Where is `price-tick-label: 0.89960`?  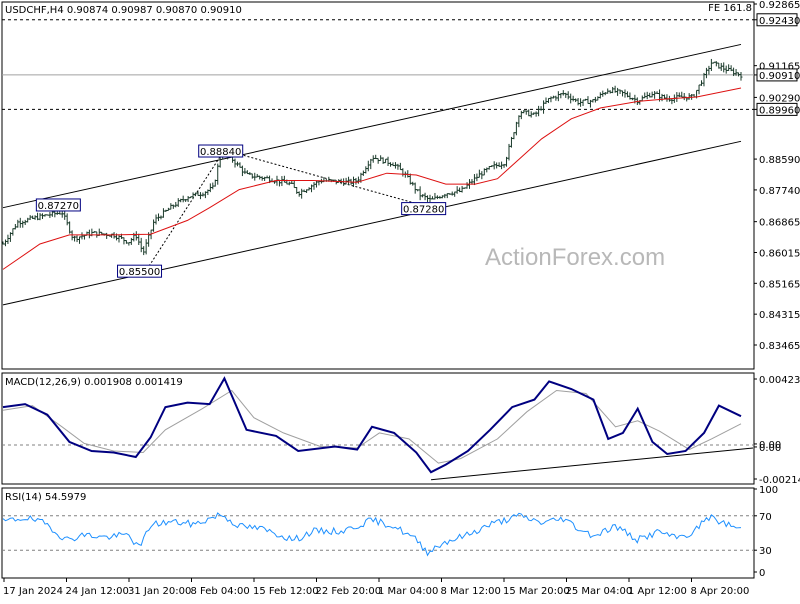
price-tick-label: 0.89960 is located at coordinates (779, 110).